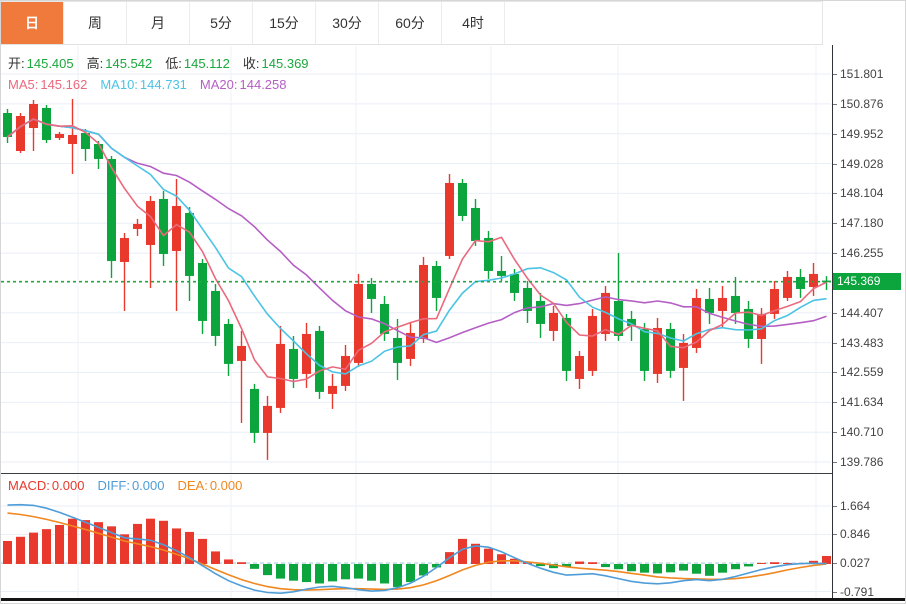 The height and width of the screenshot is (604, 906). What do you see at coordinates (95, 23) in the screenshot?
I see `tab-timeframe-2: 周` at bounding box center [95, 23].